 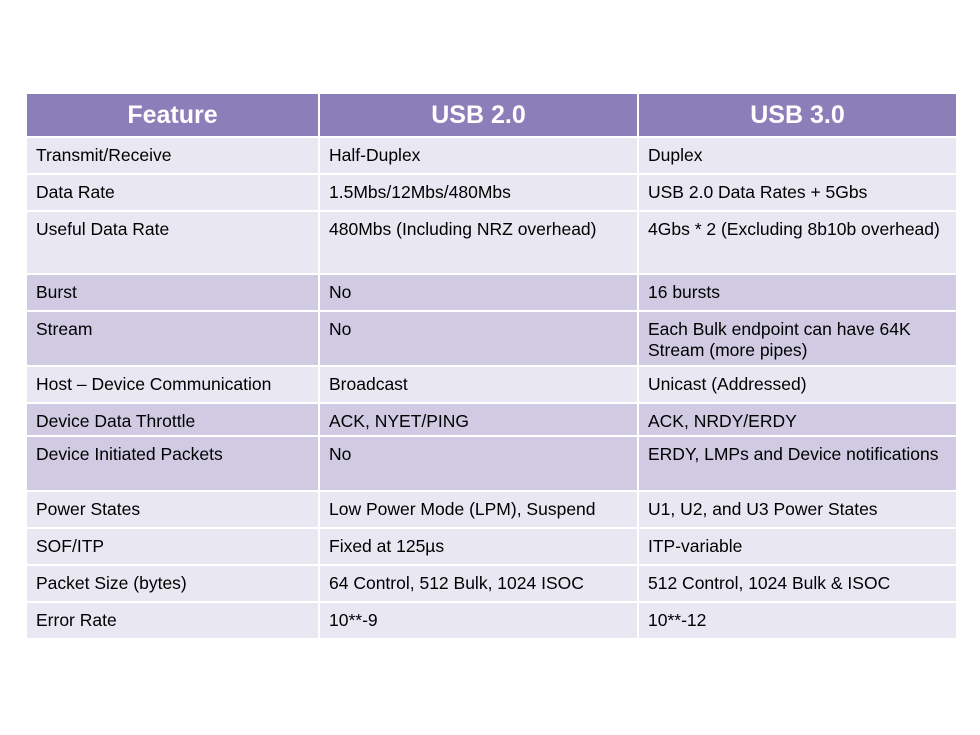 I want to click on header-usb3: USB 3.0, so click(x=797, y=115).